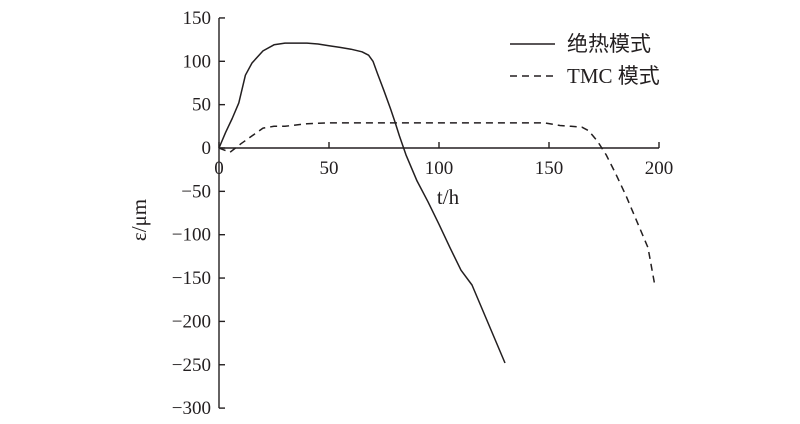 This screenshot has height=424, width=800. I want to click on y-tick-label: 0, so click(207, 148).